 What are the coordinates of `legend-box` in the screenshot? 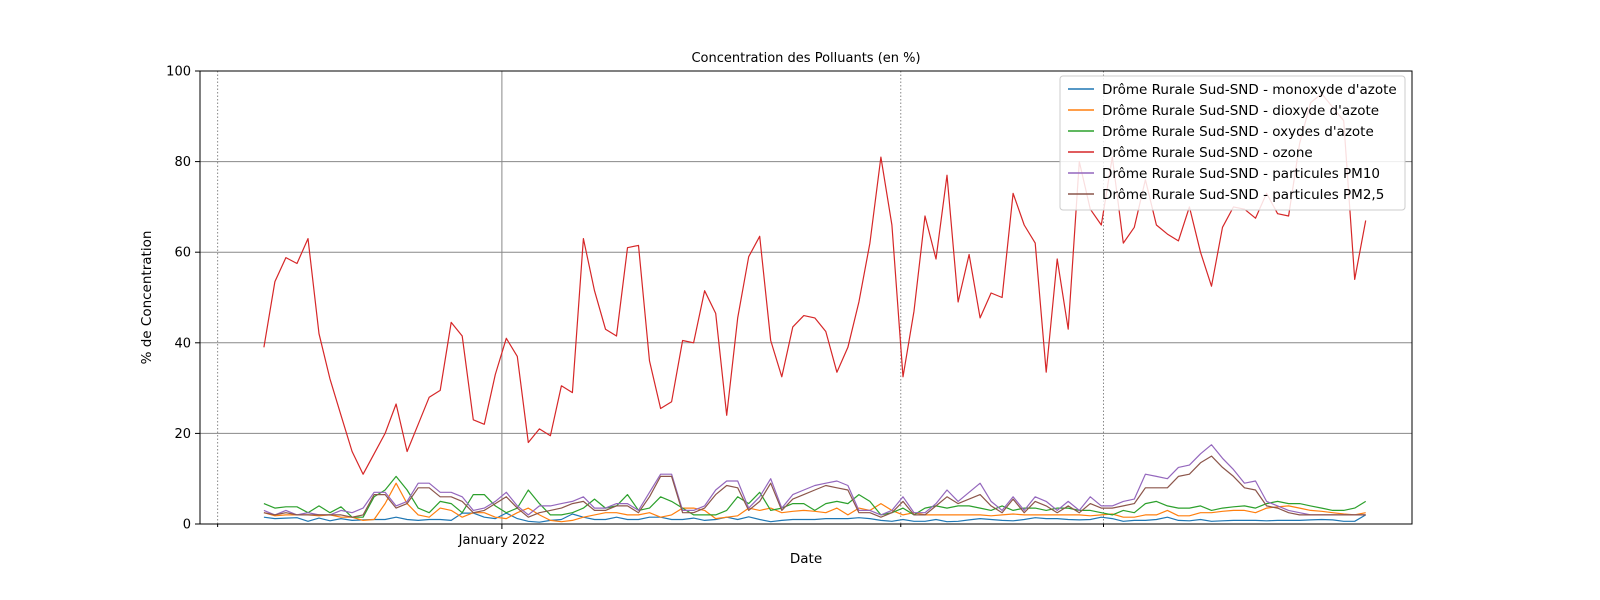 It's located at (1232, 143).